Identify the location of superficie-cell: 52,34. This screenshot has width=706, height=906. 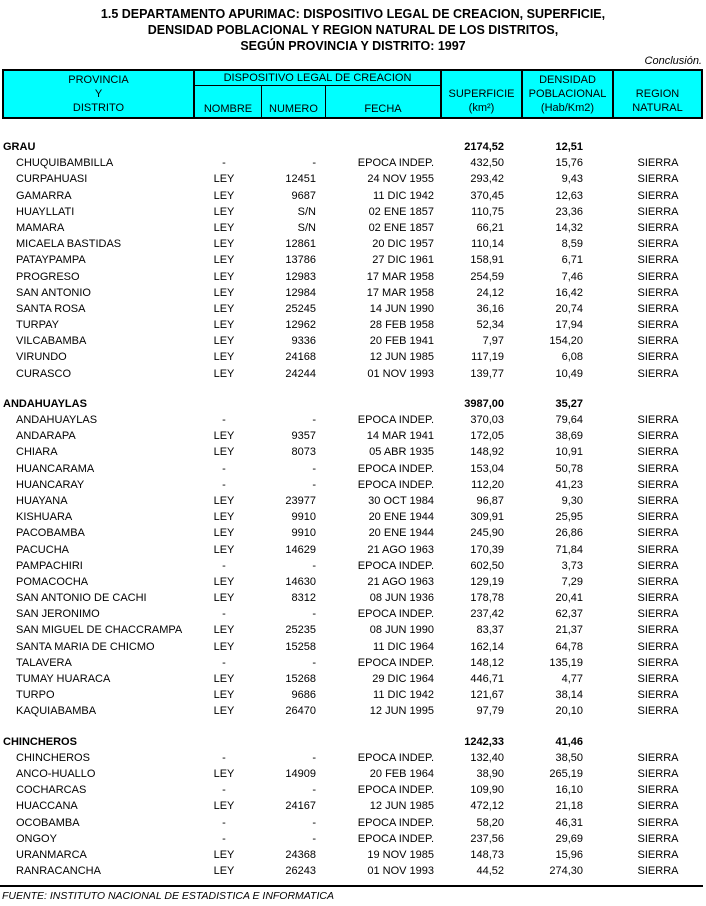
(490, 325).